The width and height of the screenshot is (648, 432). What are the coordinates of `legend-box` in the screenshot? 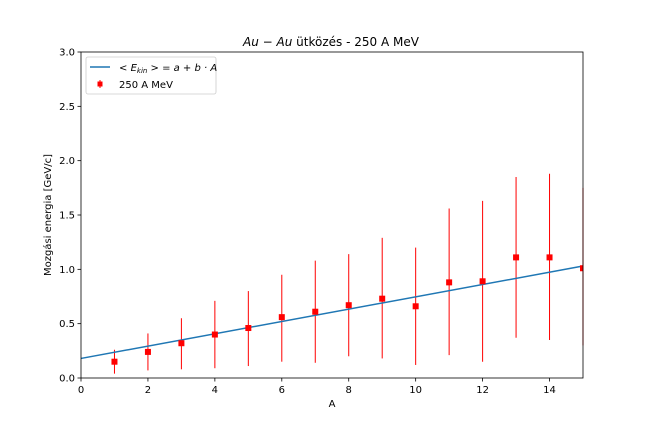 It's located at (151, 75).